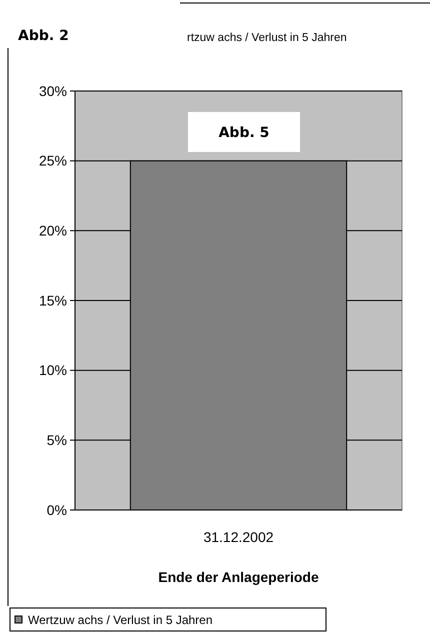 Image resolution: width=430 pixels, height=633 pixels. What do you see at coordinates (52, 230) in the screenshot?
I see `y-tick-label: 20%` at bounding box center [52, 230].